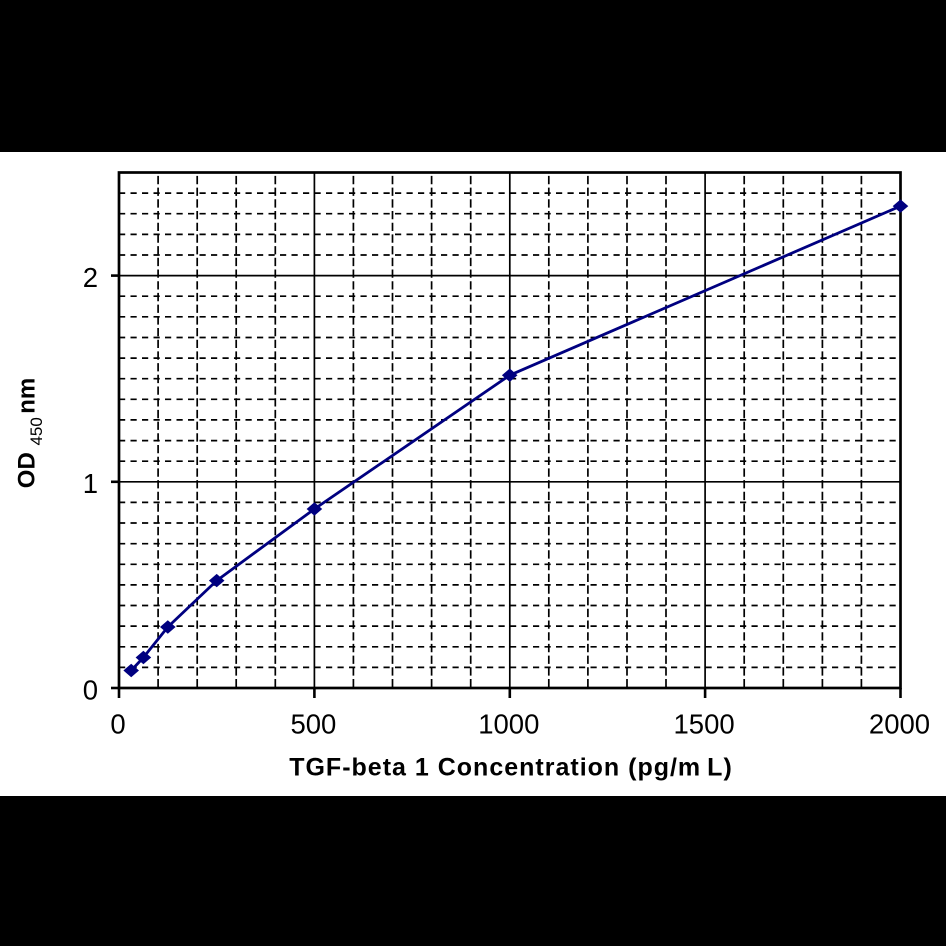 The width and height of the screenshot is (946, 946). Describe the element at coordinates (90, 483) in the screenshot. I see `svg-text: 1` at that location.